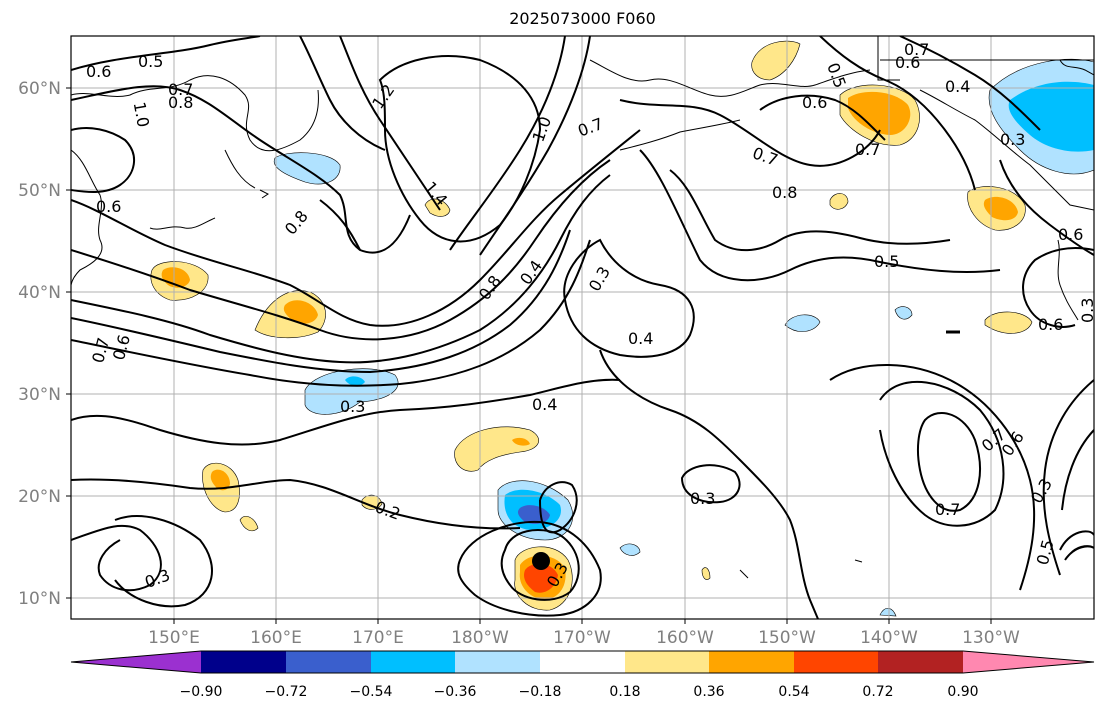 Image resolution: width=1105 pixels, height=712 pixels. Describe the element at coordinates (685, 638) in the screenshot. I see `lon-label: 160°W` at that location.